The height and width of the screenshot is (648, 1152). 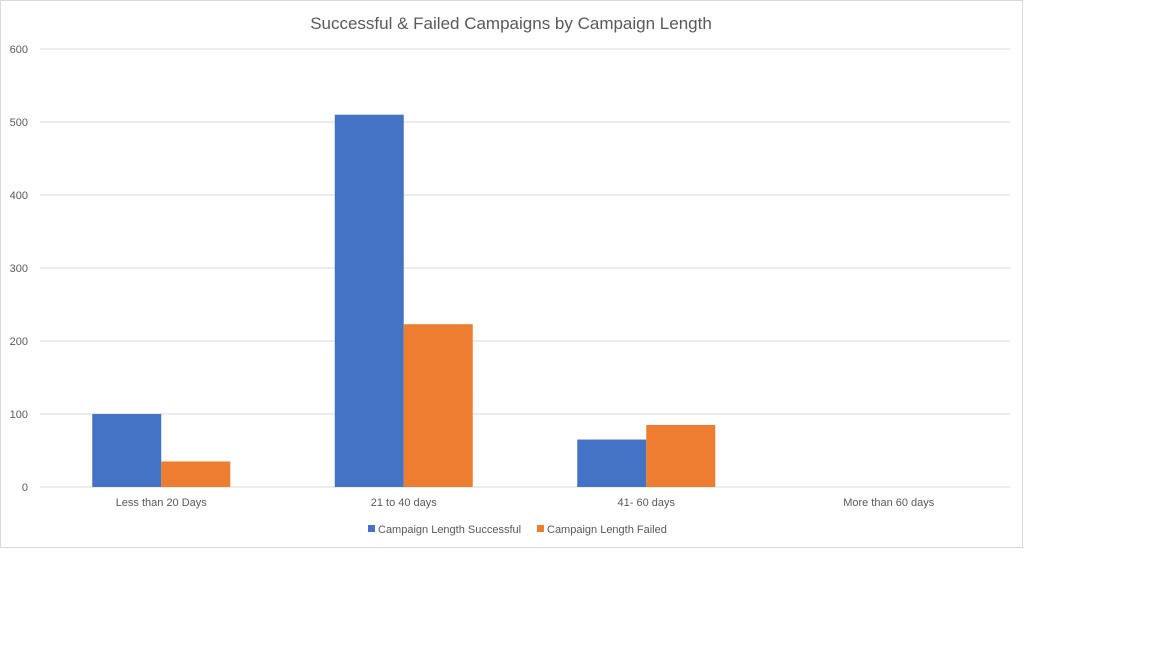 What do you see at coordinates (19, 415) in the screenshot?
I see `y-tick-label: 100` at bounding box center [19, 415].